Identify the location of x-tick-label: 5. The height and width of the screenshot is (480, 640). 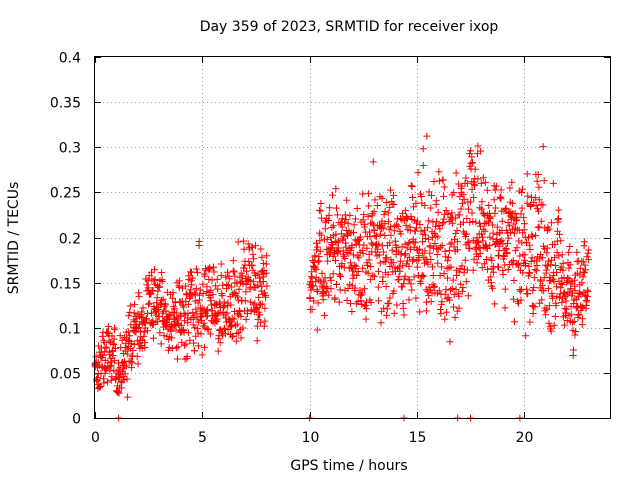
(202, 438).